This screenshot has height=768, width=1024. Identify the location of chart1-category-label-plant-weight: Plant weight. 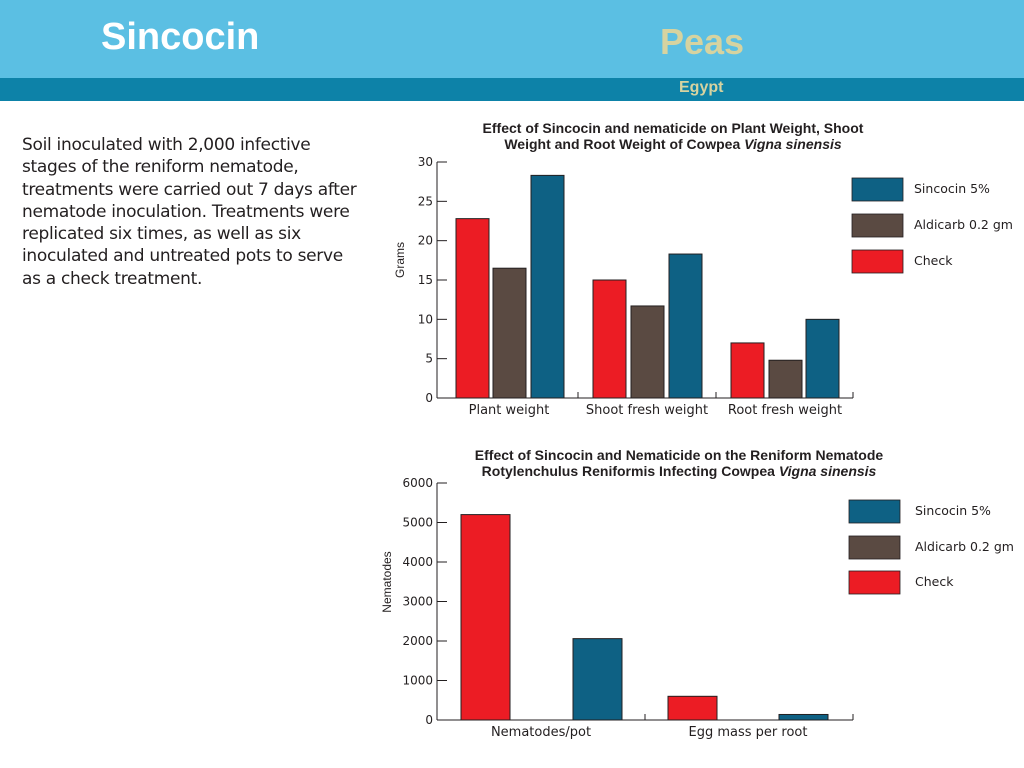
(509, 410).